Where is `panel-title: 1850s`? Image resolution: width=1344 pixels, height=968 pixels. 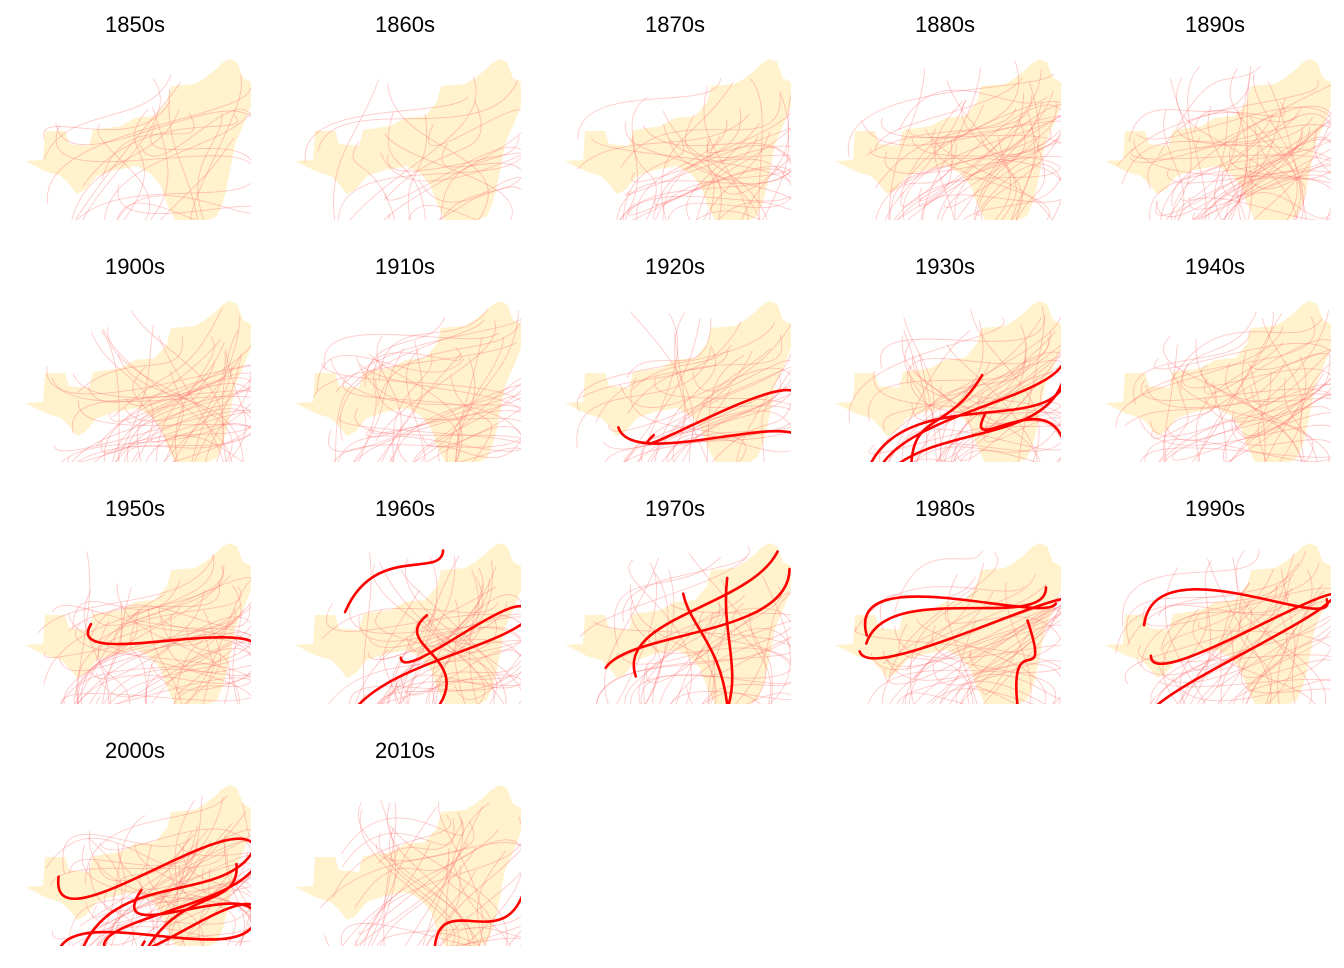 panel-title: 1850s is located at coordinates (135, 24).